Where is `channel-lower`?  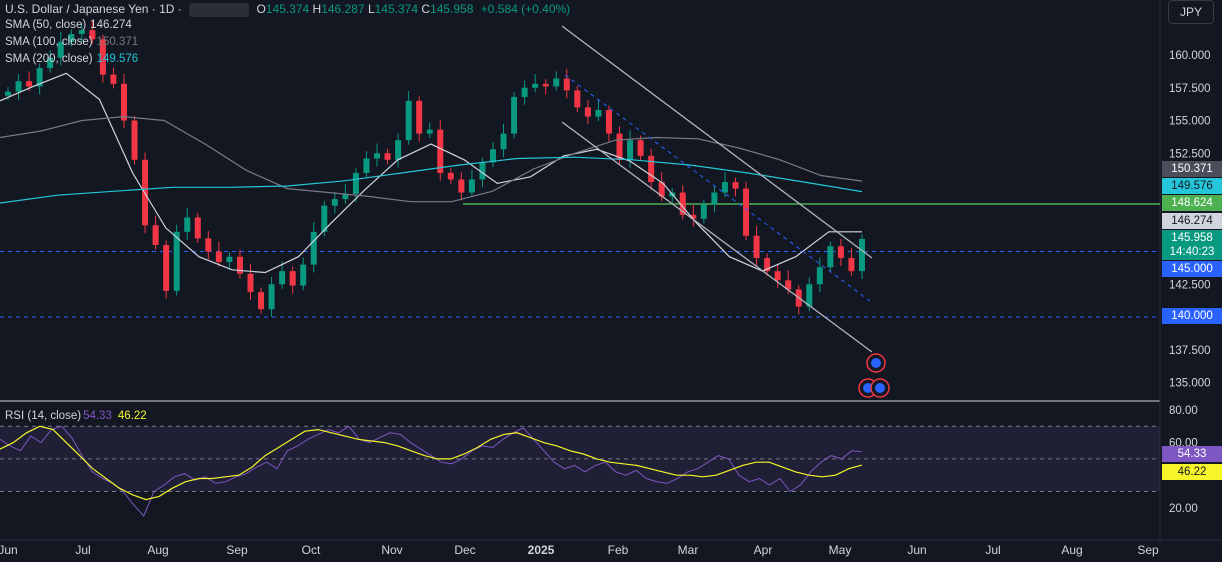
channel-lower is located at coordinates (717, 237).